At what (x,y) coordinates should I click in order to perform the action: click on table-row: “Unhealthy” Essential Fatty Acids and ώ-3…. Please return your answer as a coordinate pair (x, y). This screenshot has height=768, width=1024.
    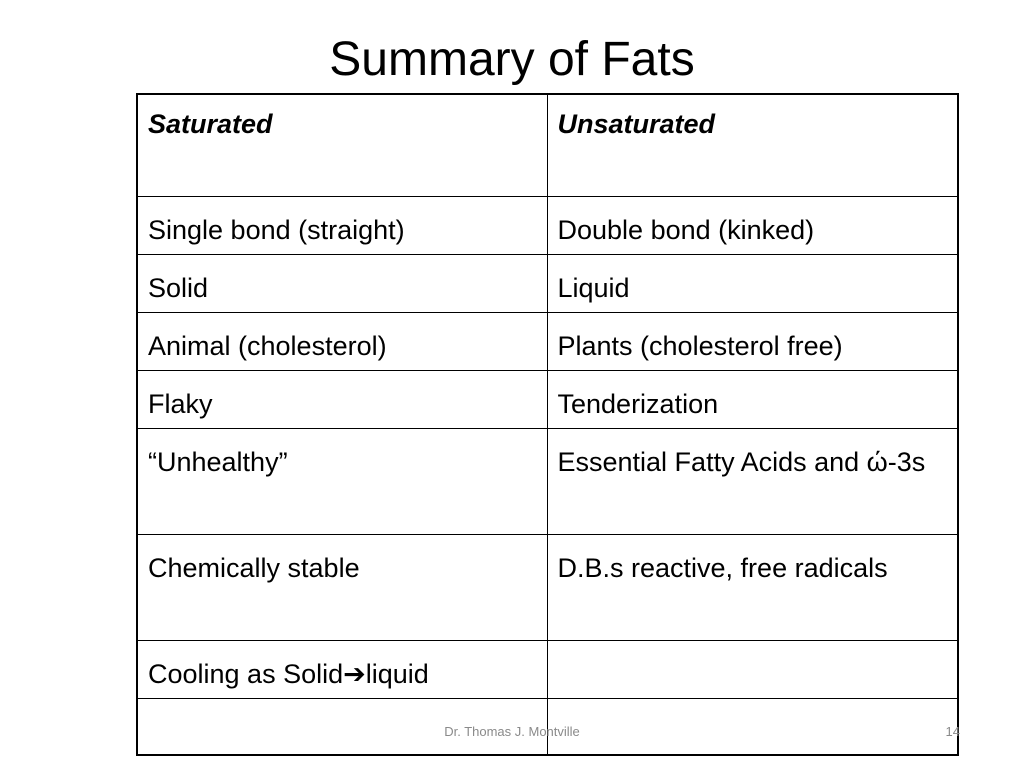
    Looking at the image, I should click on (547, 481).